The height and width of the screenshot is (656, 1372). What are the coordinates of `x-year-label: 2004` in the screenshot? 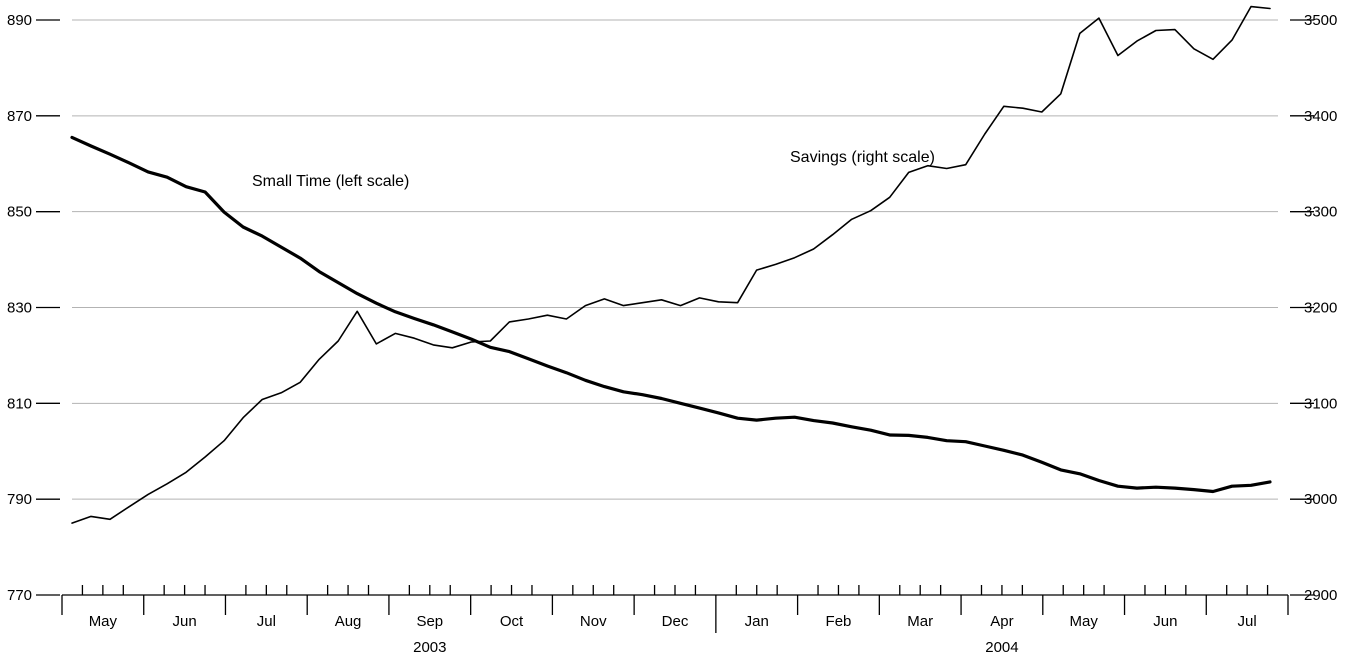 It's located at (1001, 647).